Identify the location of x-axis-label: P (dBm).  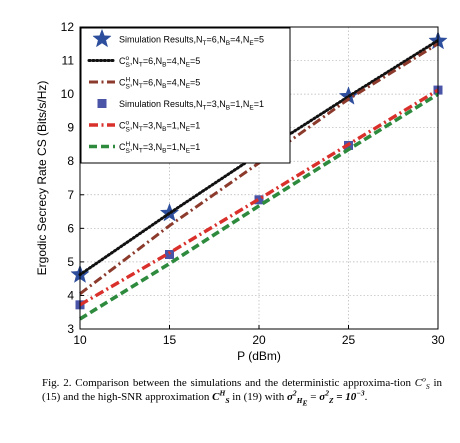
(259, 356).